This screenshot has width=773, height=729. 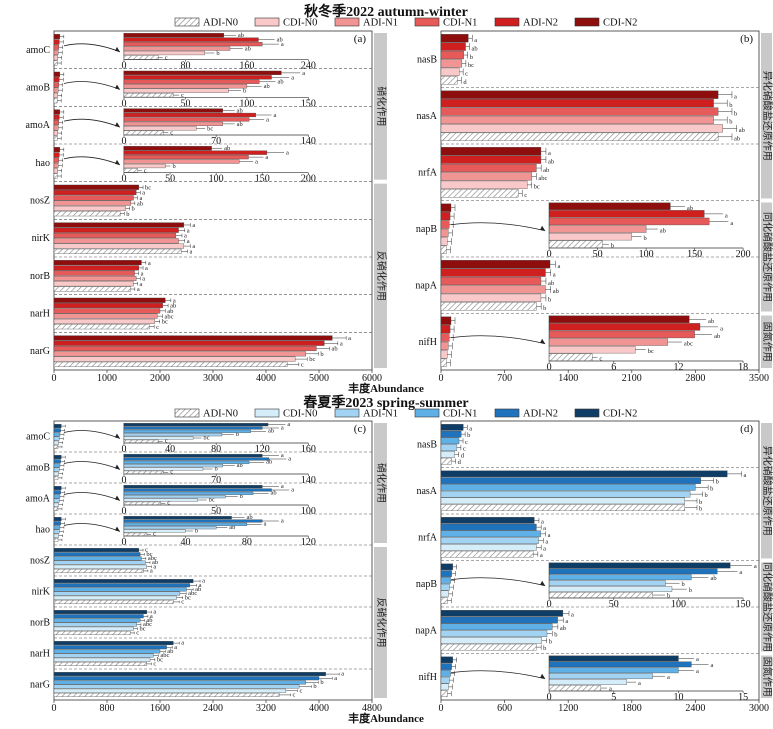 I want to click on significance-letter: bc, so click(x=160, y=659).